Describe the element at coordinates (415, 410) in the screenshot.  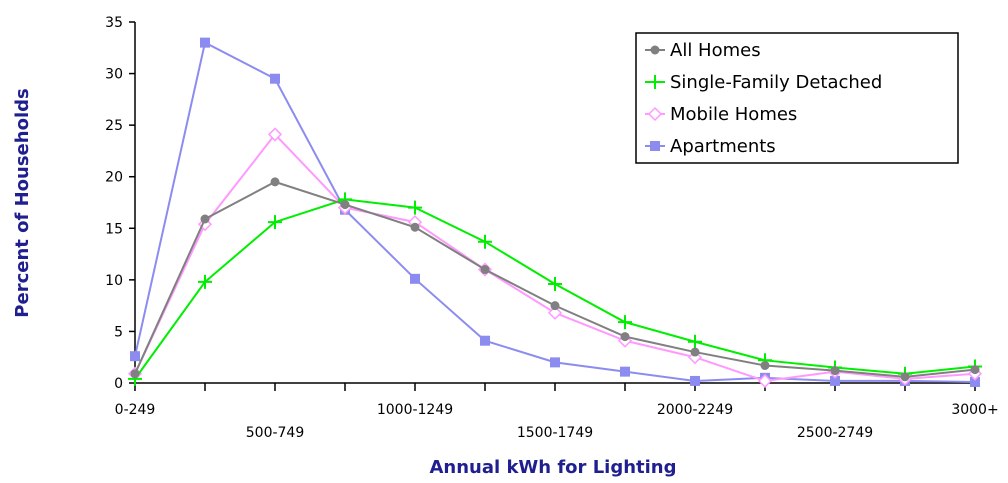
I see `x-tick-label: 1000-1249` at that location.